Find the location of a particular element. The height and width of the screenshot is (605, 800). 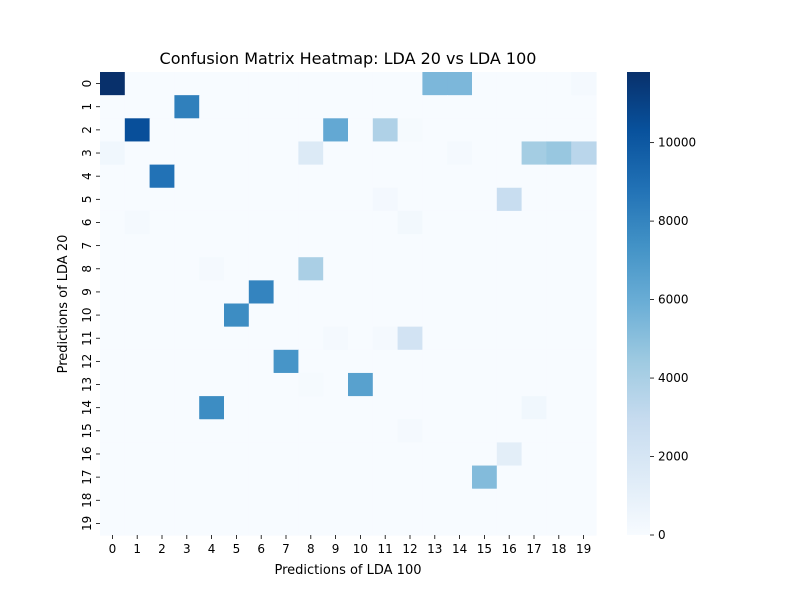

y-tick-label: 2 is located at coordinates (87, 130).